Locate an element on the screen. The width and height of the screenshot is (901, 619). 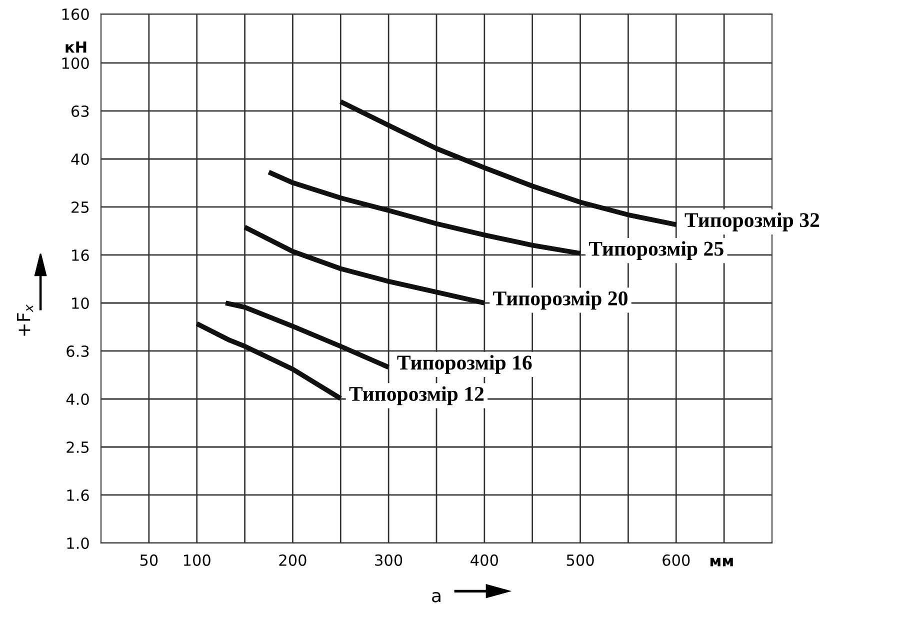
y-tick-label: 40 is located at coordinates (80, 159).